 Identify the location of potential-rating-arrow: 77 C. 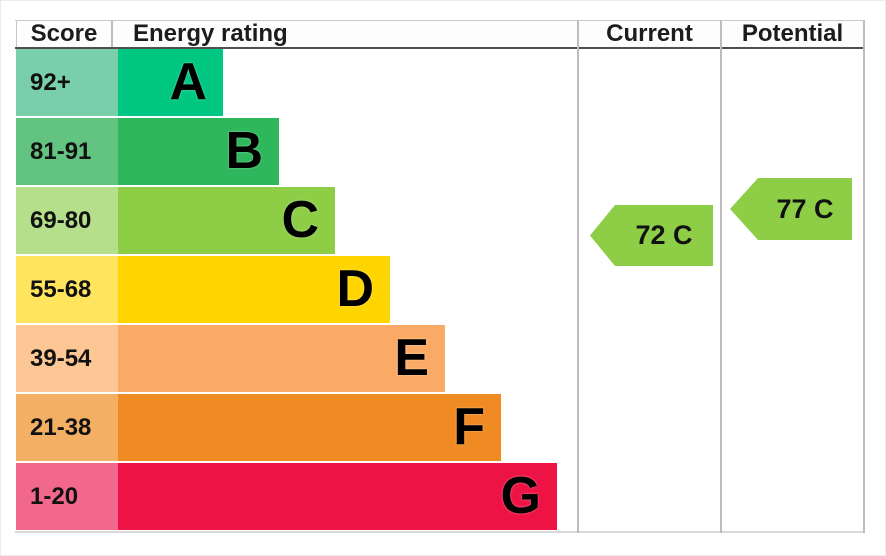
(791, 209).